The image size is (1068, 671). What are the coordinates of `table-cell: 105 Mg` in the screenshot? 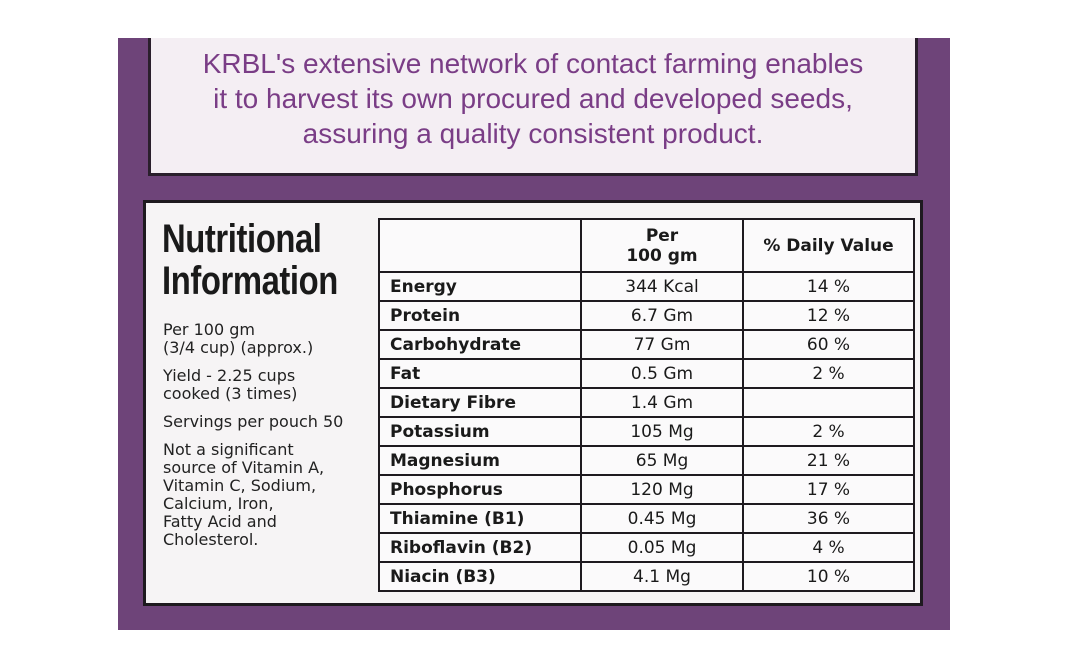 It's located at (662, 431).